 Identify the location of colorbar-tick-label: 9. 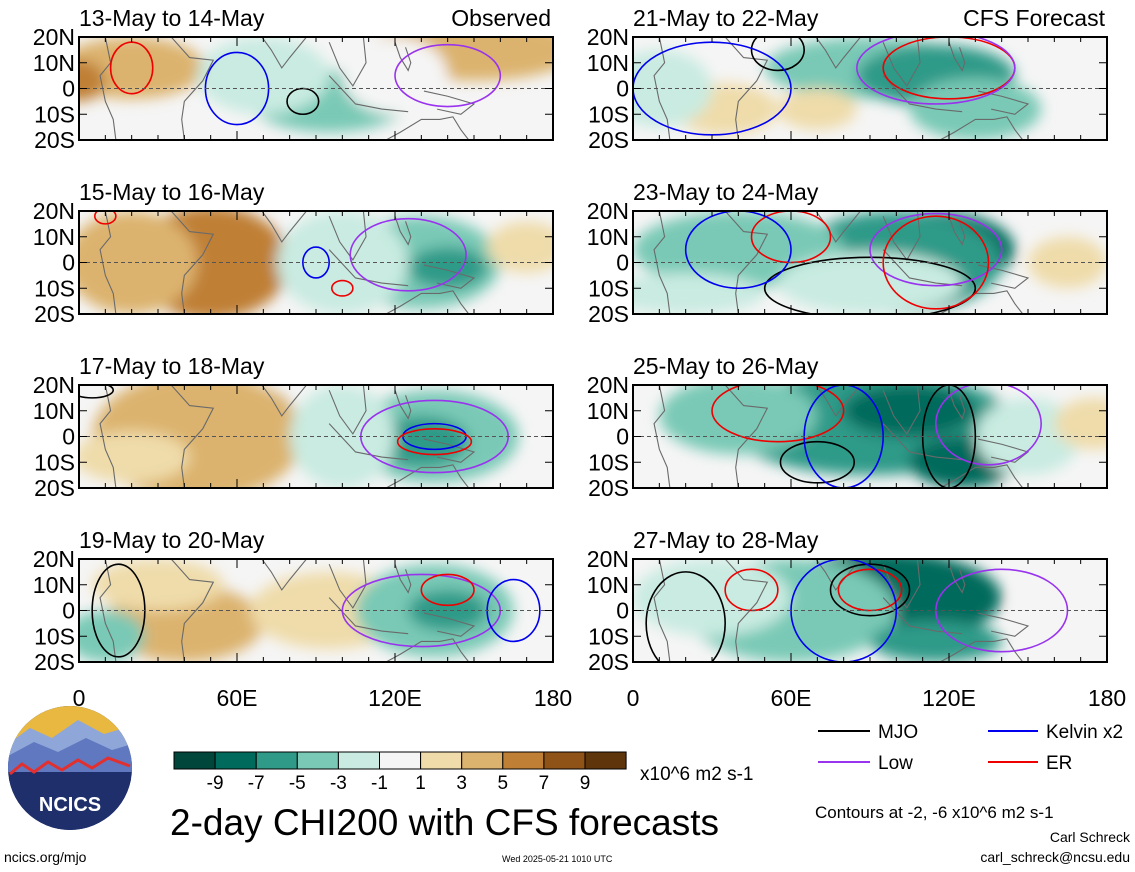
(585, 783).